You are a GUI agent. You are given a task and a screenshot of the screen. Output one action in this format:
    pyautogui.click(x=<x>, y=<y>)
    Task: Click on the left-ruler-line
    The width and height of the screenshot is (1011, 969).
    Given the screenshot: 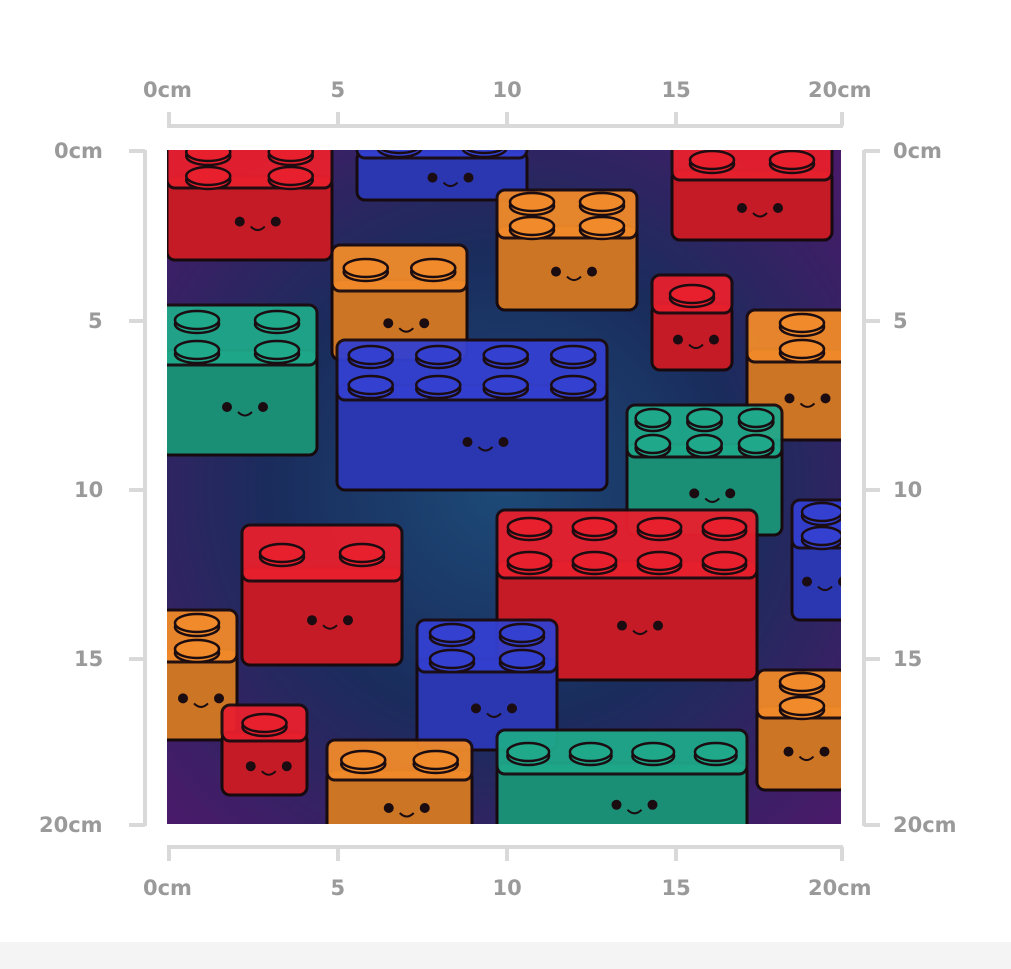 What is the action you would take?
    pyautogui.click(x=145, y=488)
    